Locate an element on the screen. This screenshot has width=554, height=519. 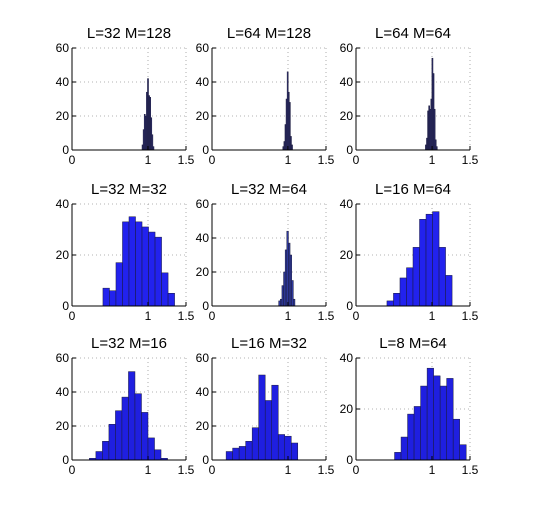
chart-title: L=16 M=32 is located at coordinates (269, 343).